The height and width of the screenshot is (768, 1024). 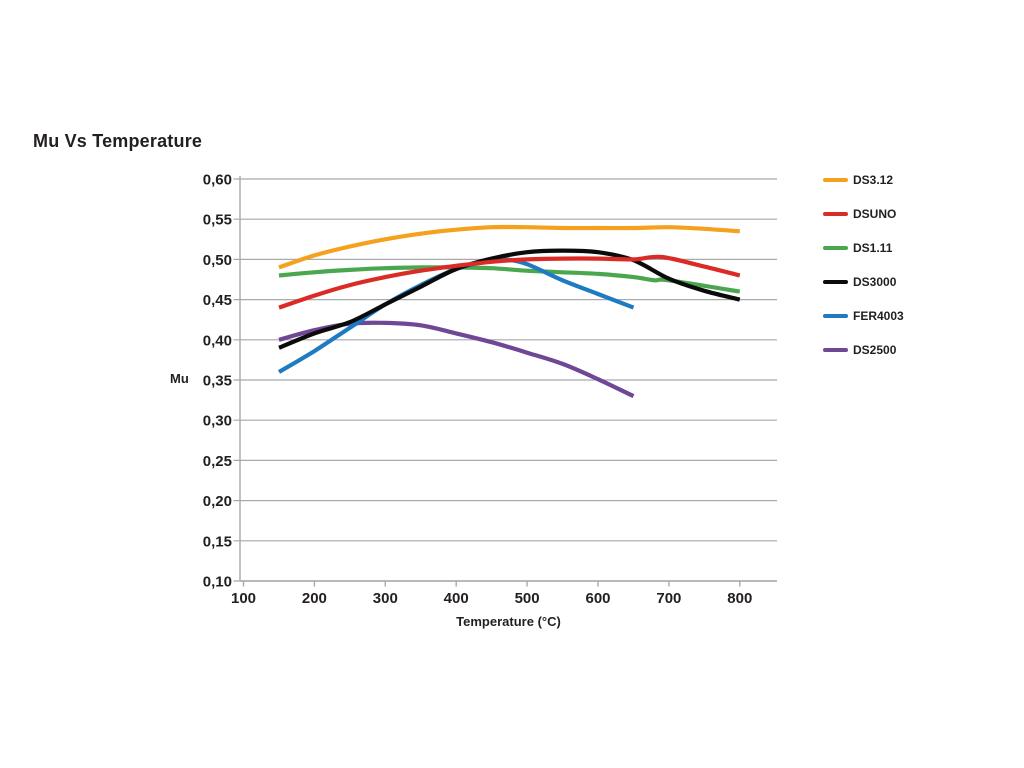 I want to click on legend-label: DS3000, so click(x=875, y=282).